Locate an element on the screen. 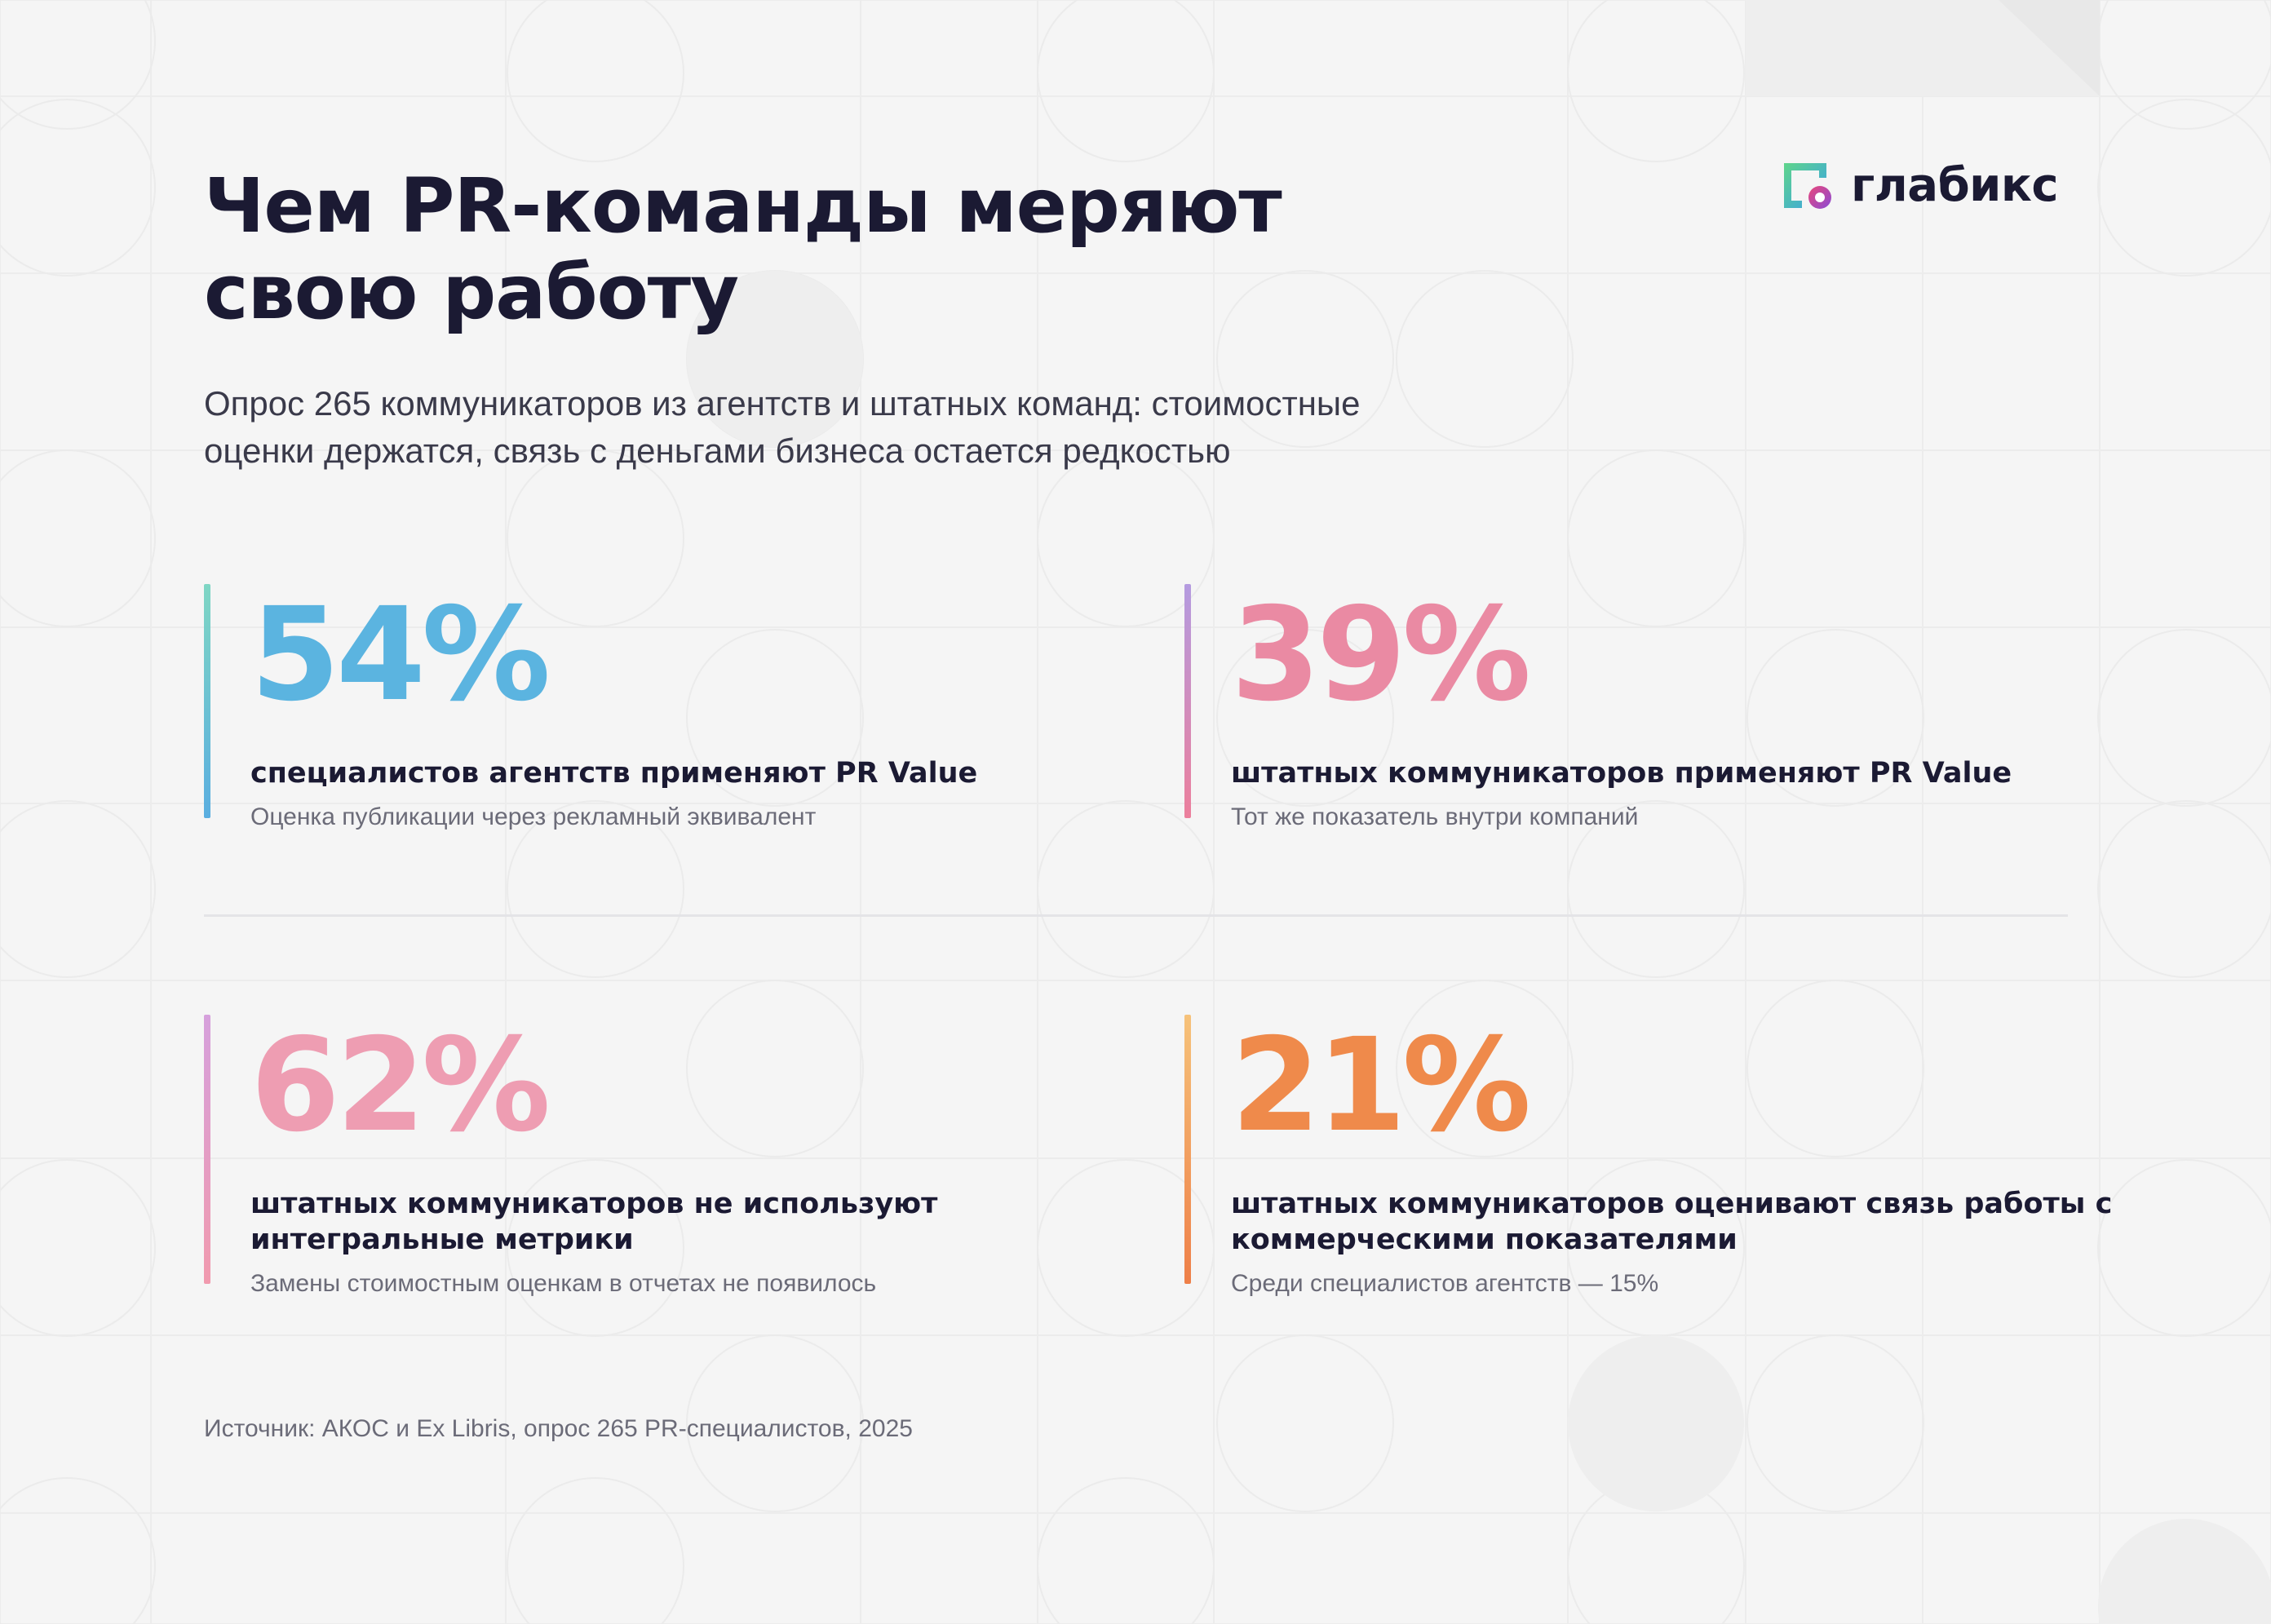 This screenshot has width=2271, height=1624. page-title: Чем PR-команды меряют свою работу is located at coordinates (856, 249).